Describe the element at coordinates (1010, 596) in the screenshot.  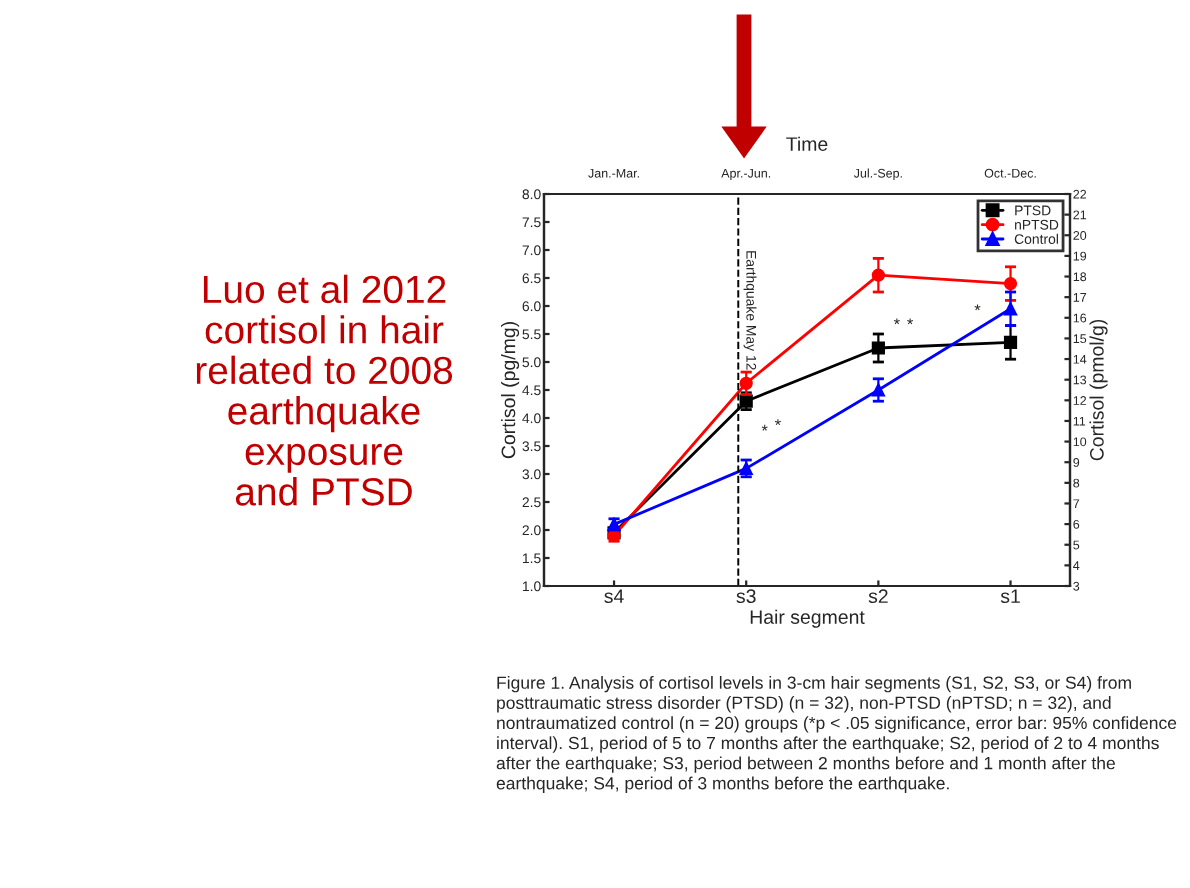
I see `x-tick-label: s1` at that location.